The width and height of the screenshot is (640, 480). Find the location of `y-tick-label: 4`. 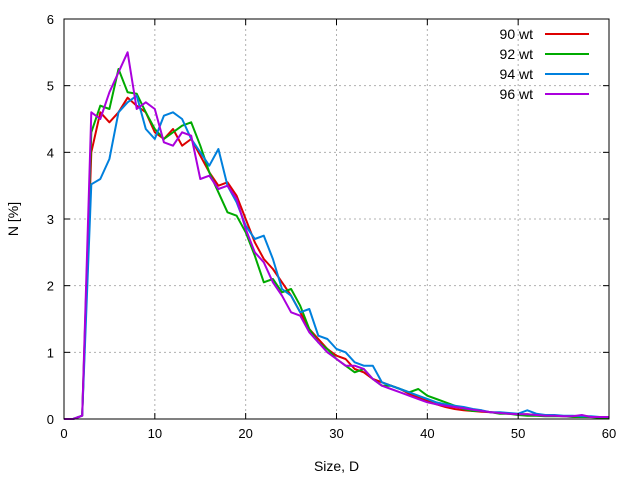

y-tick-label: 4 is located at coordinates (50, 152).